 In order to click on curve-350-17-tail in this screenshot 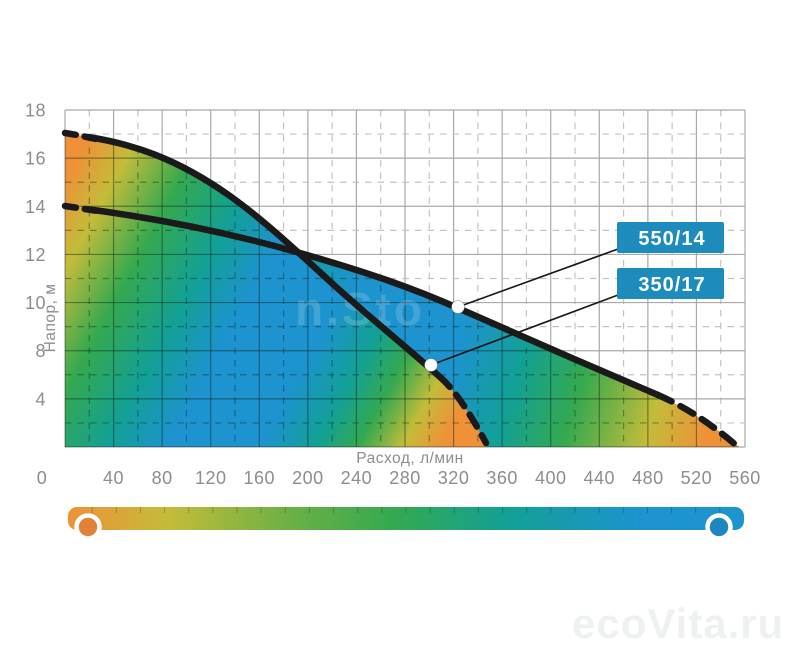, I will do `click(463, 410)`.